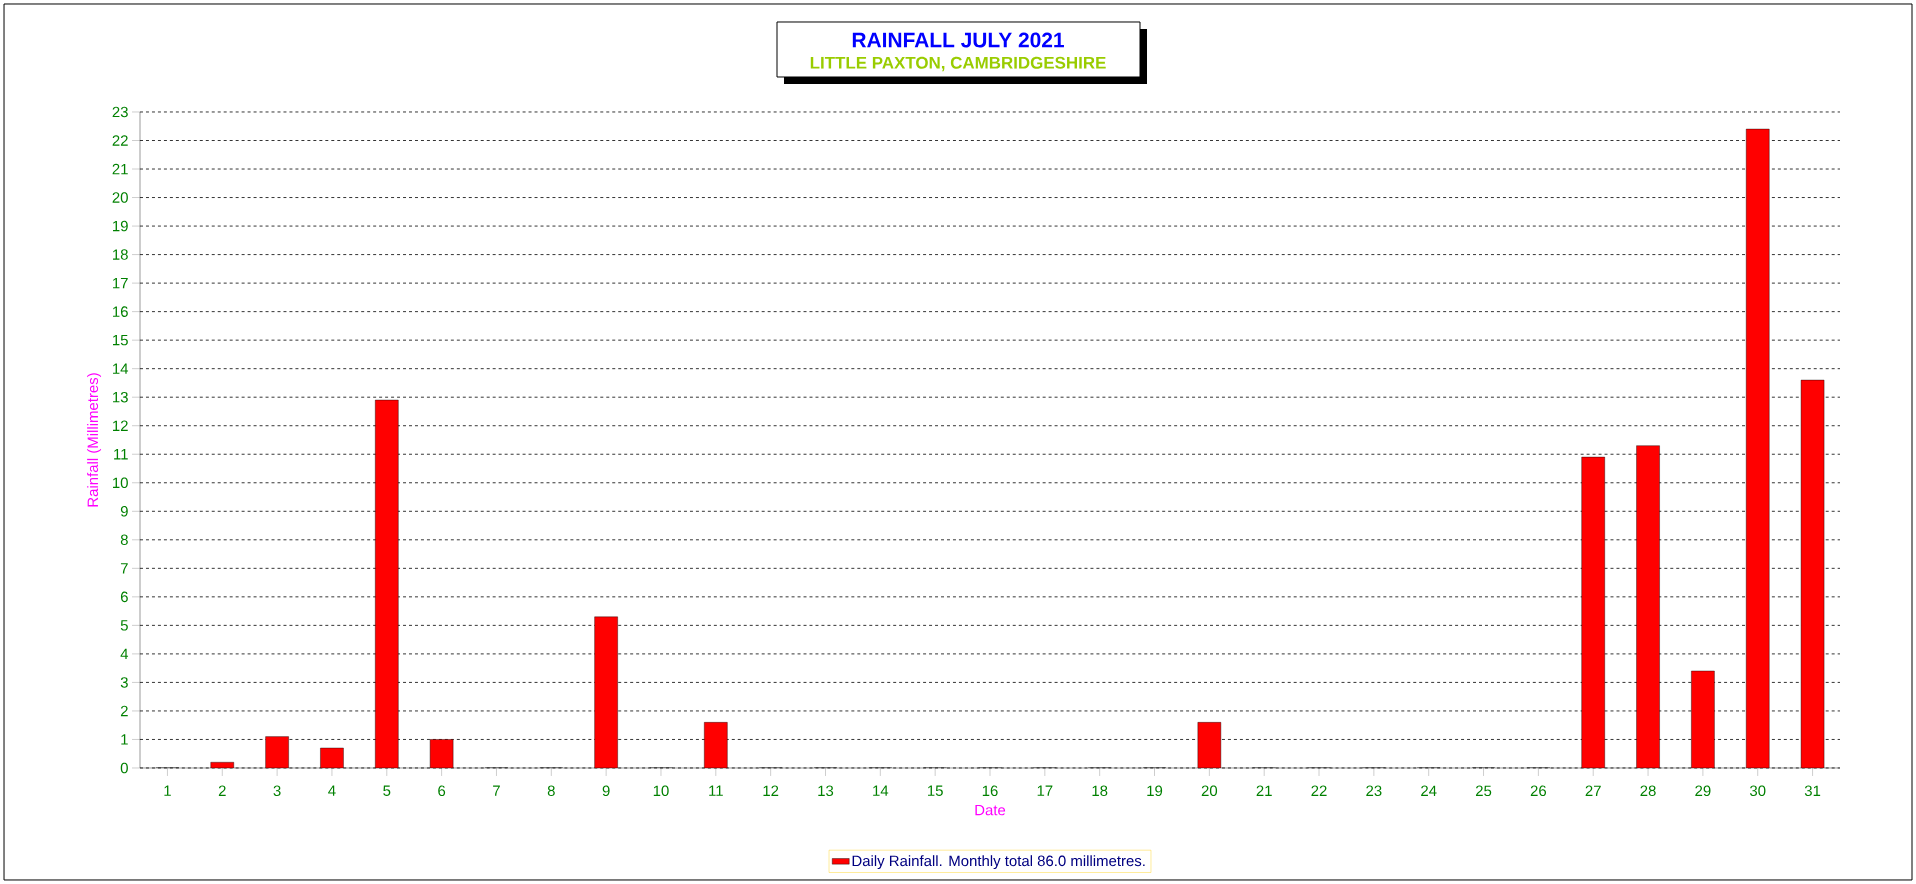  Describe the element at coordinates (826, 791) in the screenshot. I see `x-tick-label: 13` at that location.